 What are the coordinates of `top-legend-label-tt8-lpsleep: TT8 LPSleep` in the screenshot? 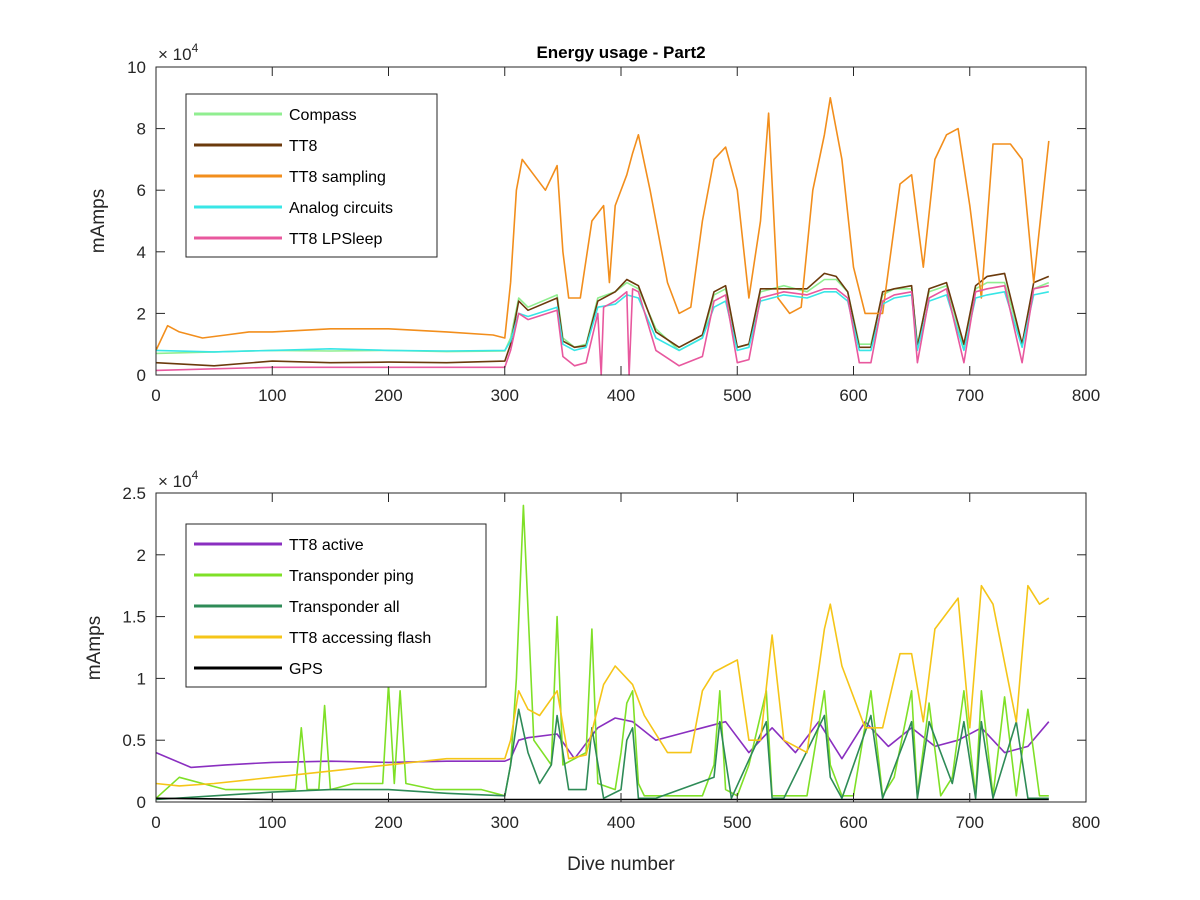 It's located at (335, 239).